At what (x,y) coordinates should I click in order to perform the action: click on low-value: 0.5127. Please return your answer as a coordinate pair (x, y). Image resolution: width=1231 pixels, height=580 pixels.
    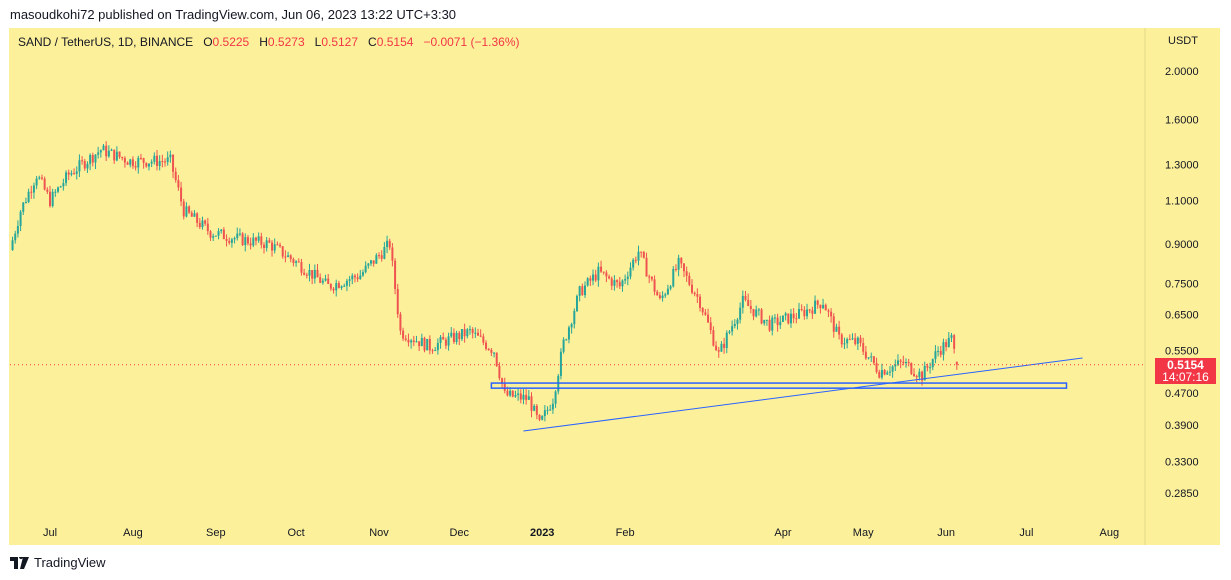
    Looking at the image, I should click on (340, 42).